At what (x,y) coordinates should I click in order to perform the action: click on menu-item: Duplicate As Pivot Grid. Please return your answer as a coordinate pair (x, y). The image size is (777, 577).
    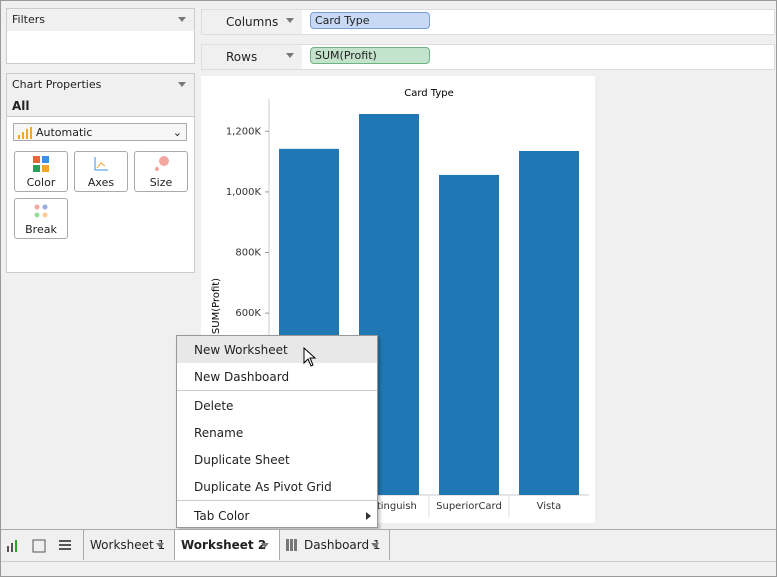
    Looking at the image, I should click on (263, 487).